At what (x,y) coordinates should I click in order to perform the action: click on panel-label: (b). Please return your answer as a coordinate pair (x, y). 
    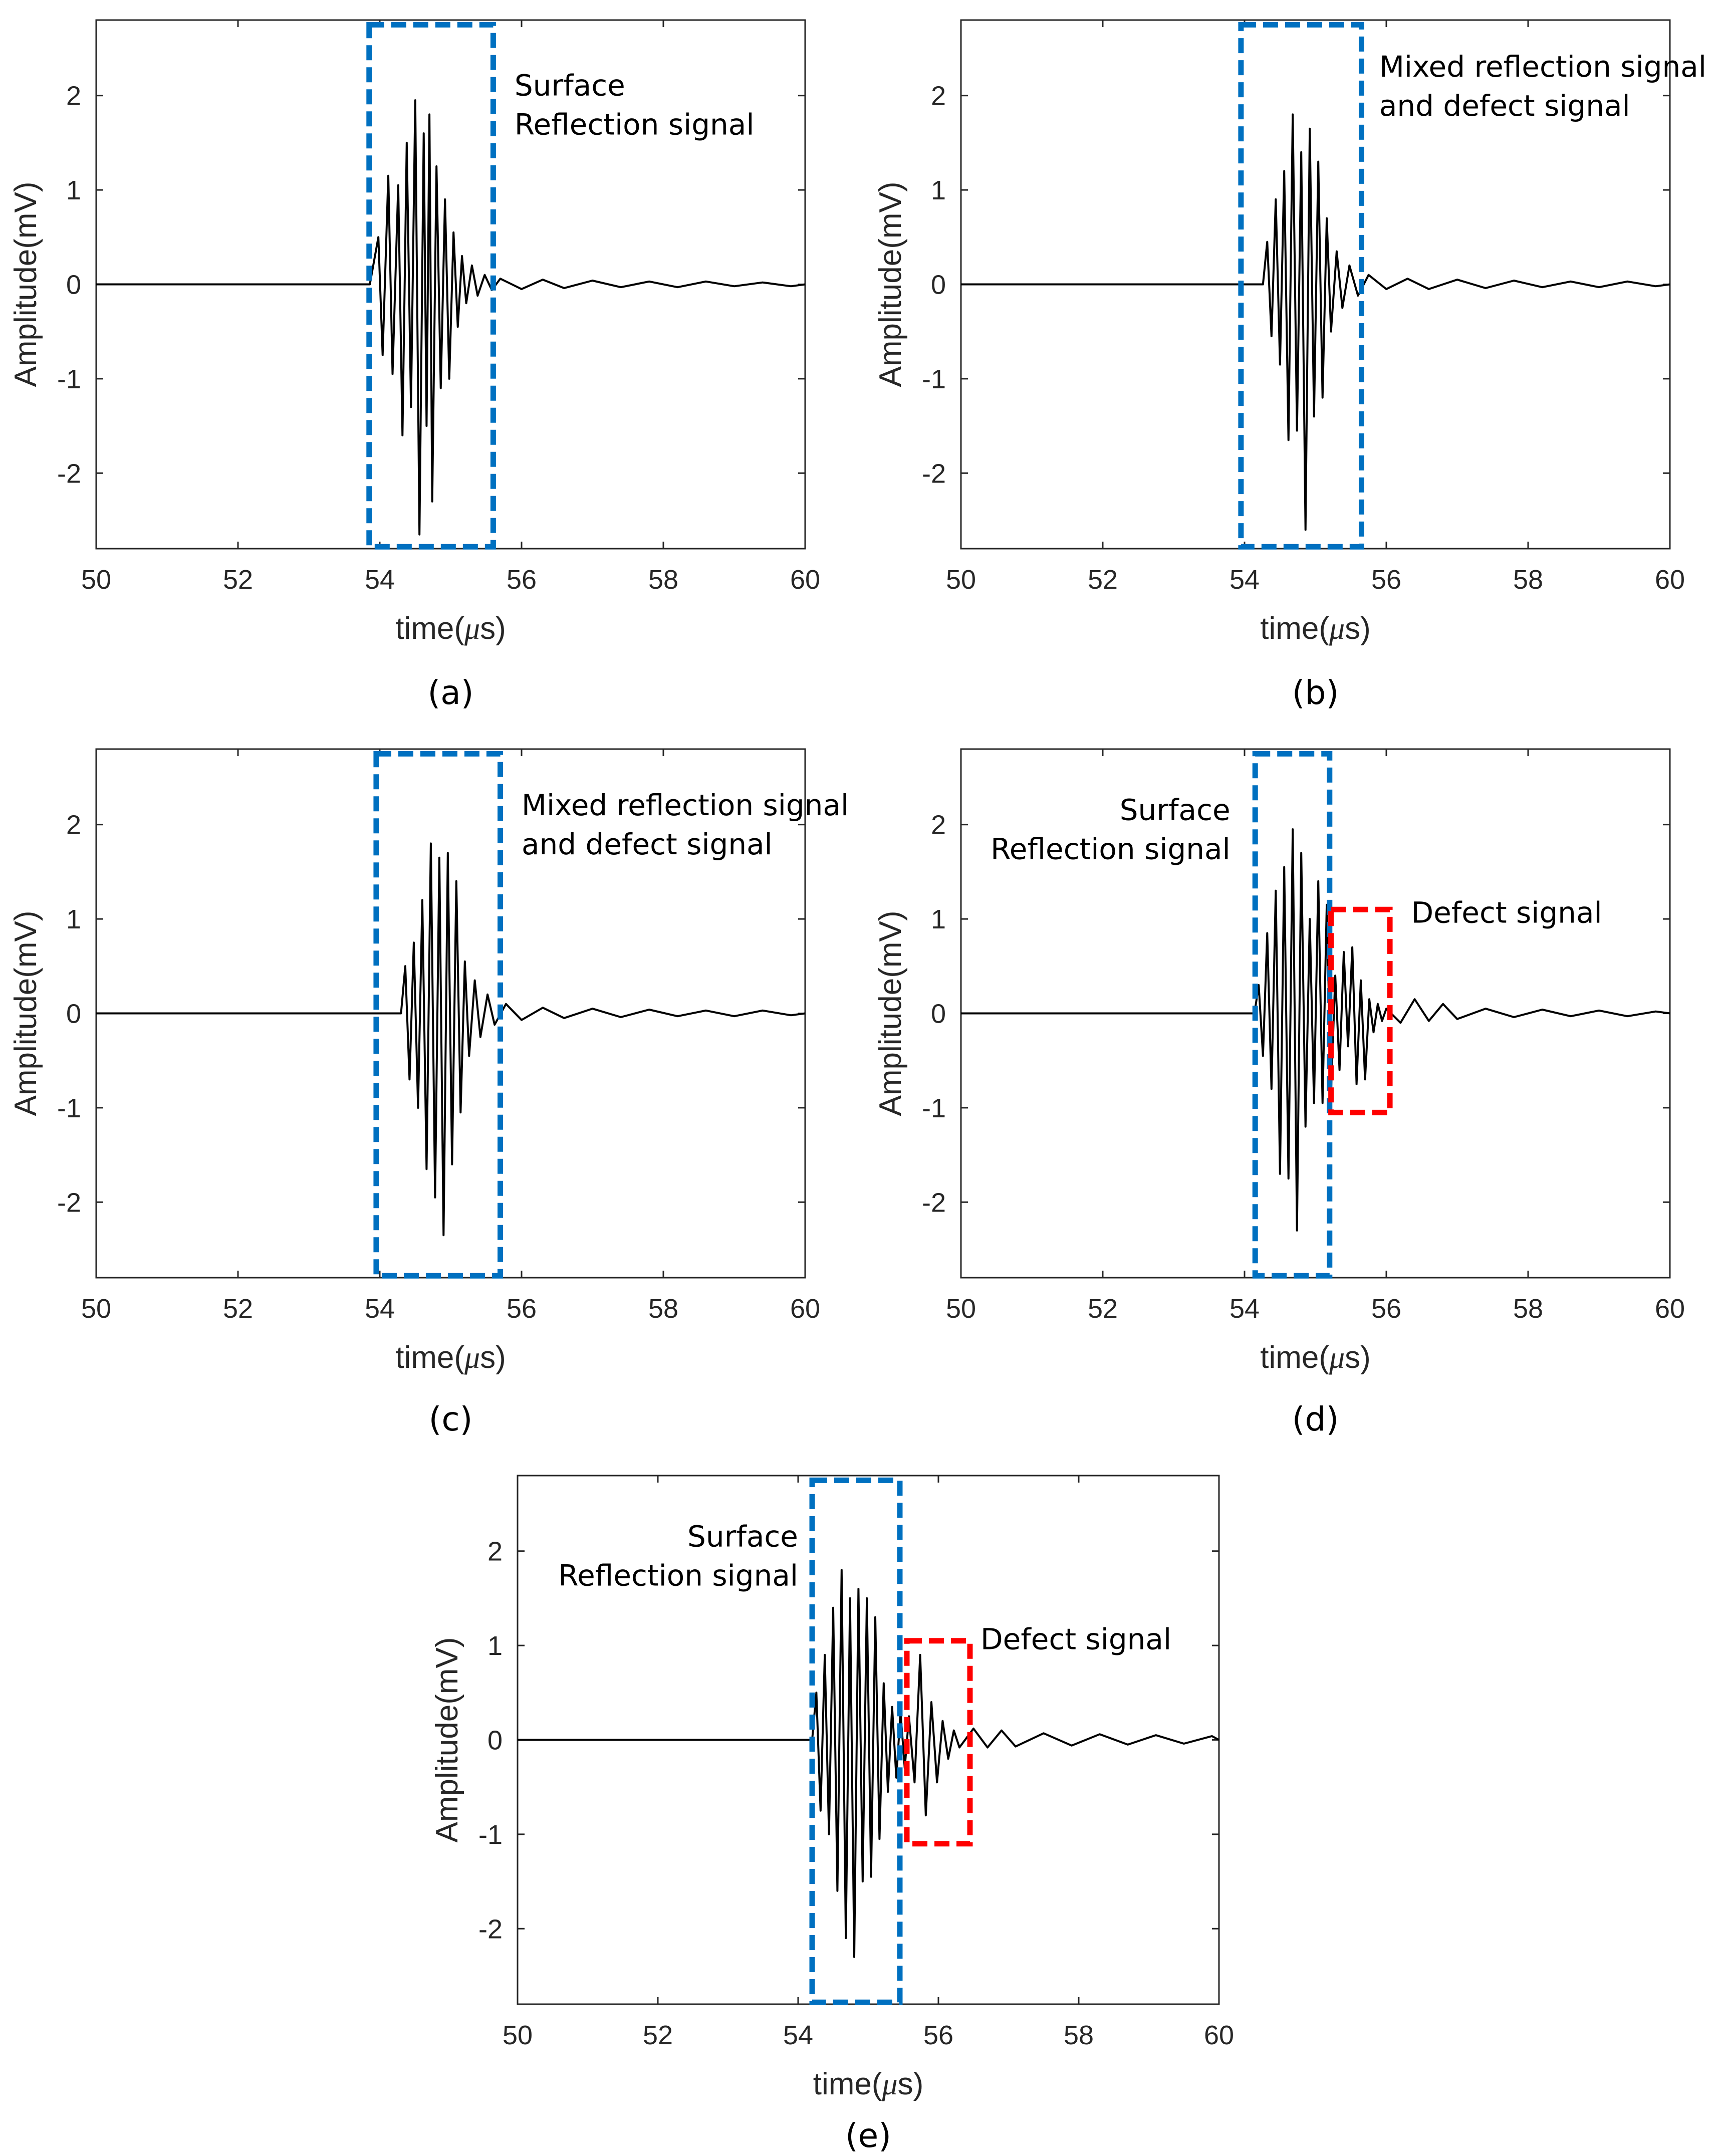
    Looking at the image, I should click on (1315, 692).